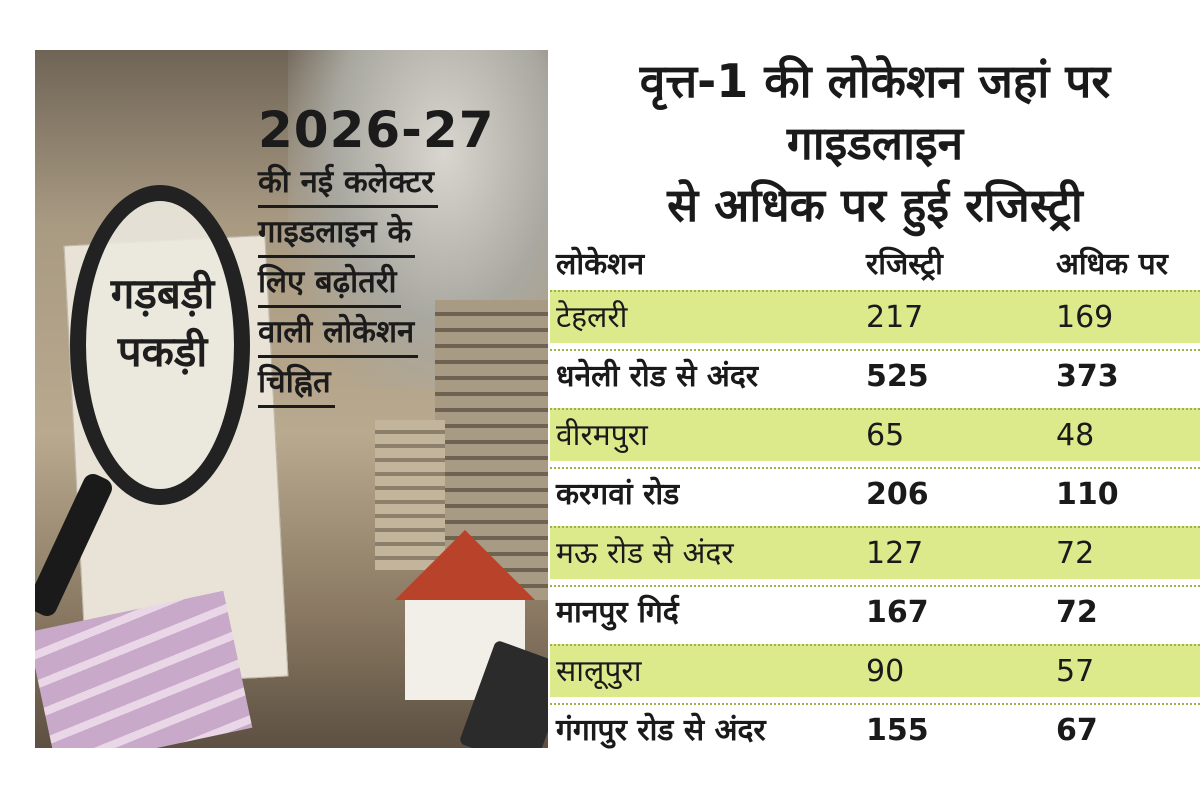 The height and width of the screenshot is (800, 1200). What do you see at coordinates (1075, 435) in the screenshot?
I see `cell-above: 48` at bounding box center [1075, 435].